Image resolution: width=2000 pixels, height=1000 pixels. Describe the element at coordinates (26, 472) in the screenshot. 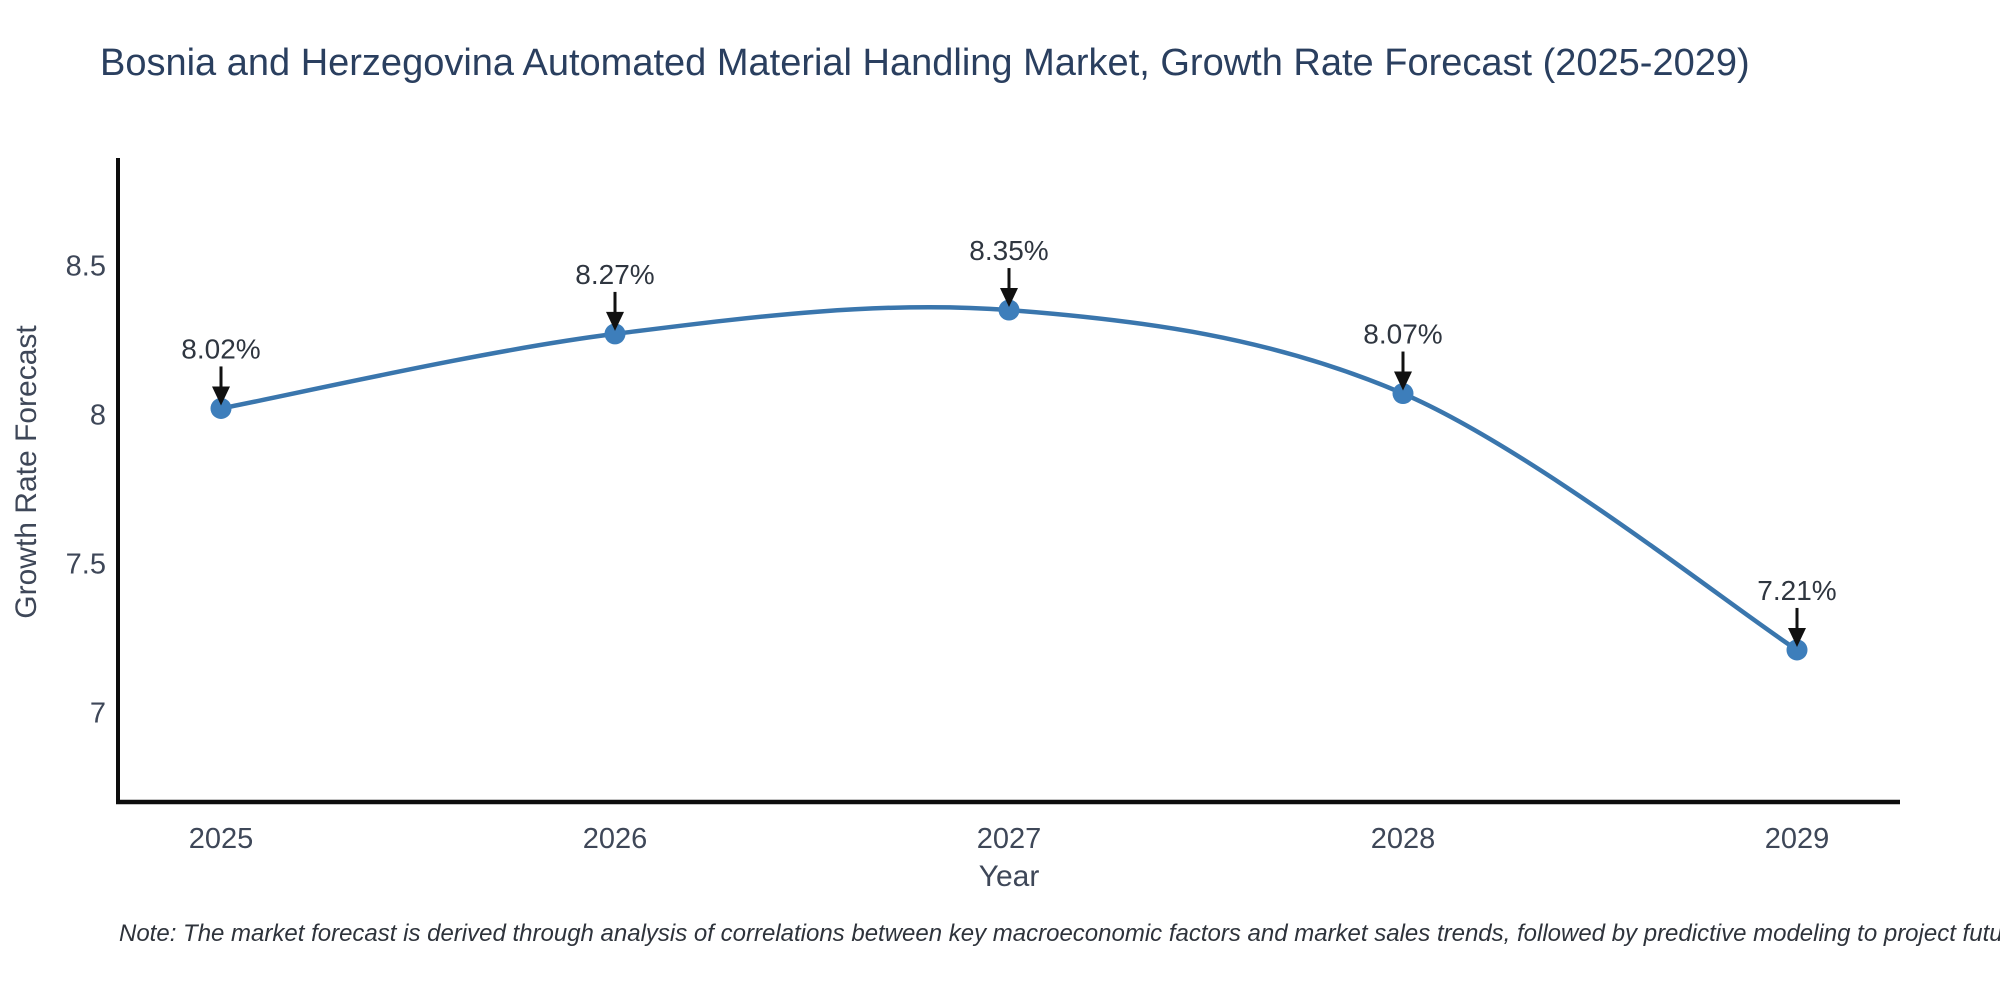

I see `y-axis-title: Growth Rate Forecast` at that location.